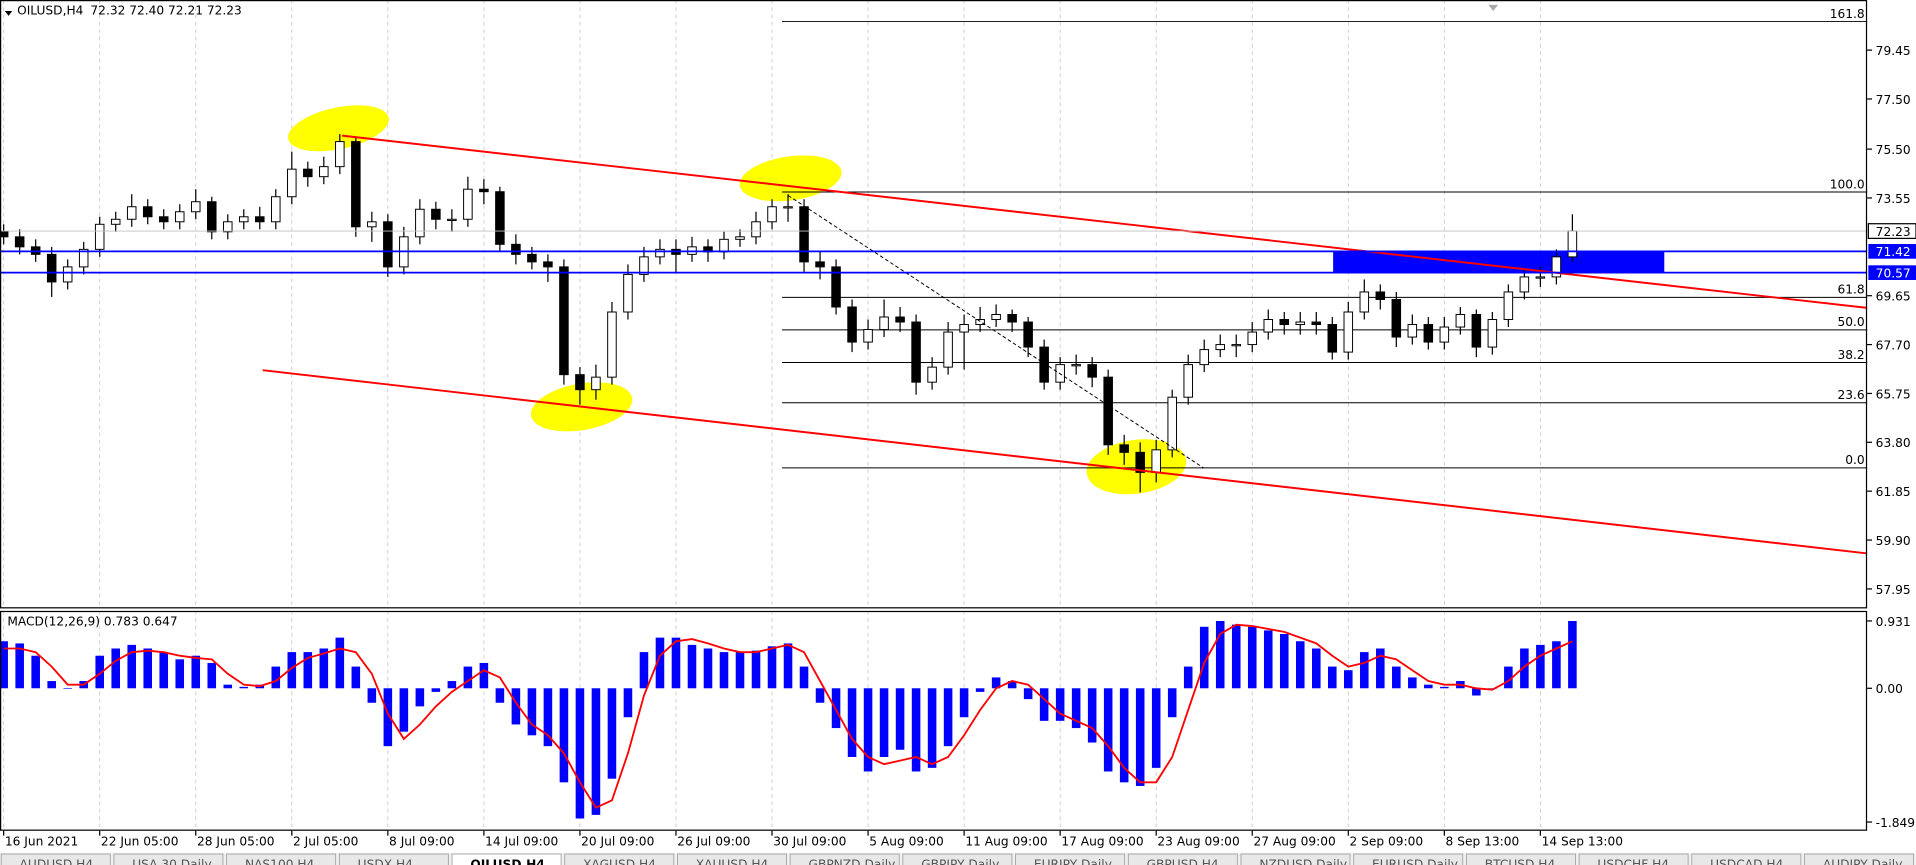 Image resolution: width=1916 pixels, height=865 pixels. Describe the element at coordinates (732, 861) in the screenshot. I see `tab-label: XAUUSD,H4` at that location.